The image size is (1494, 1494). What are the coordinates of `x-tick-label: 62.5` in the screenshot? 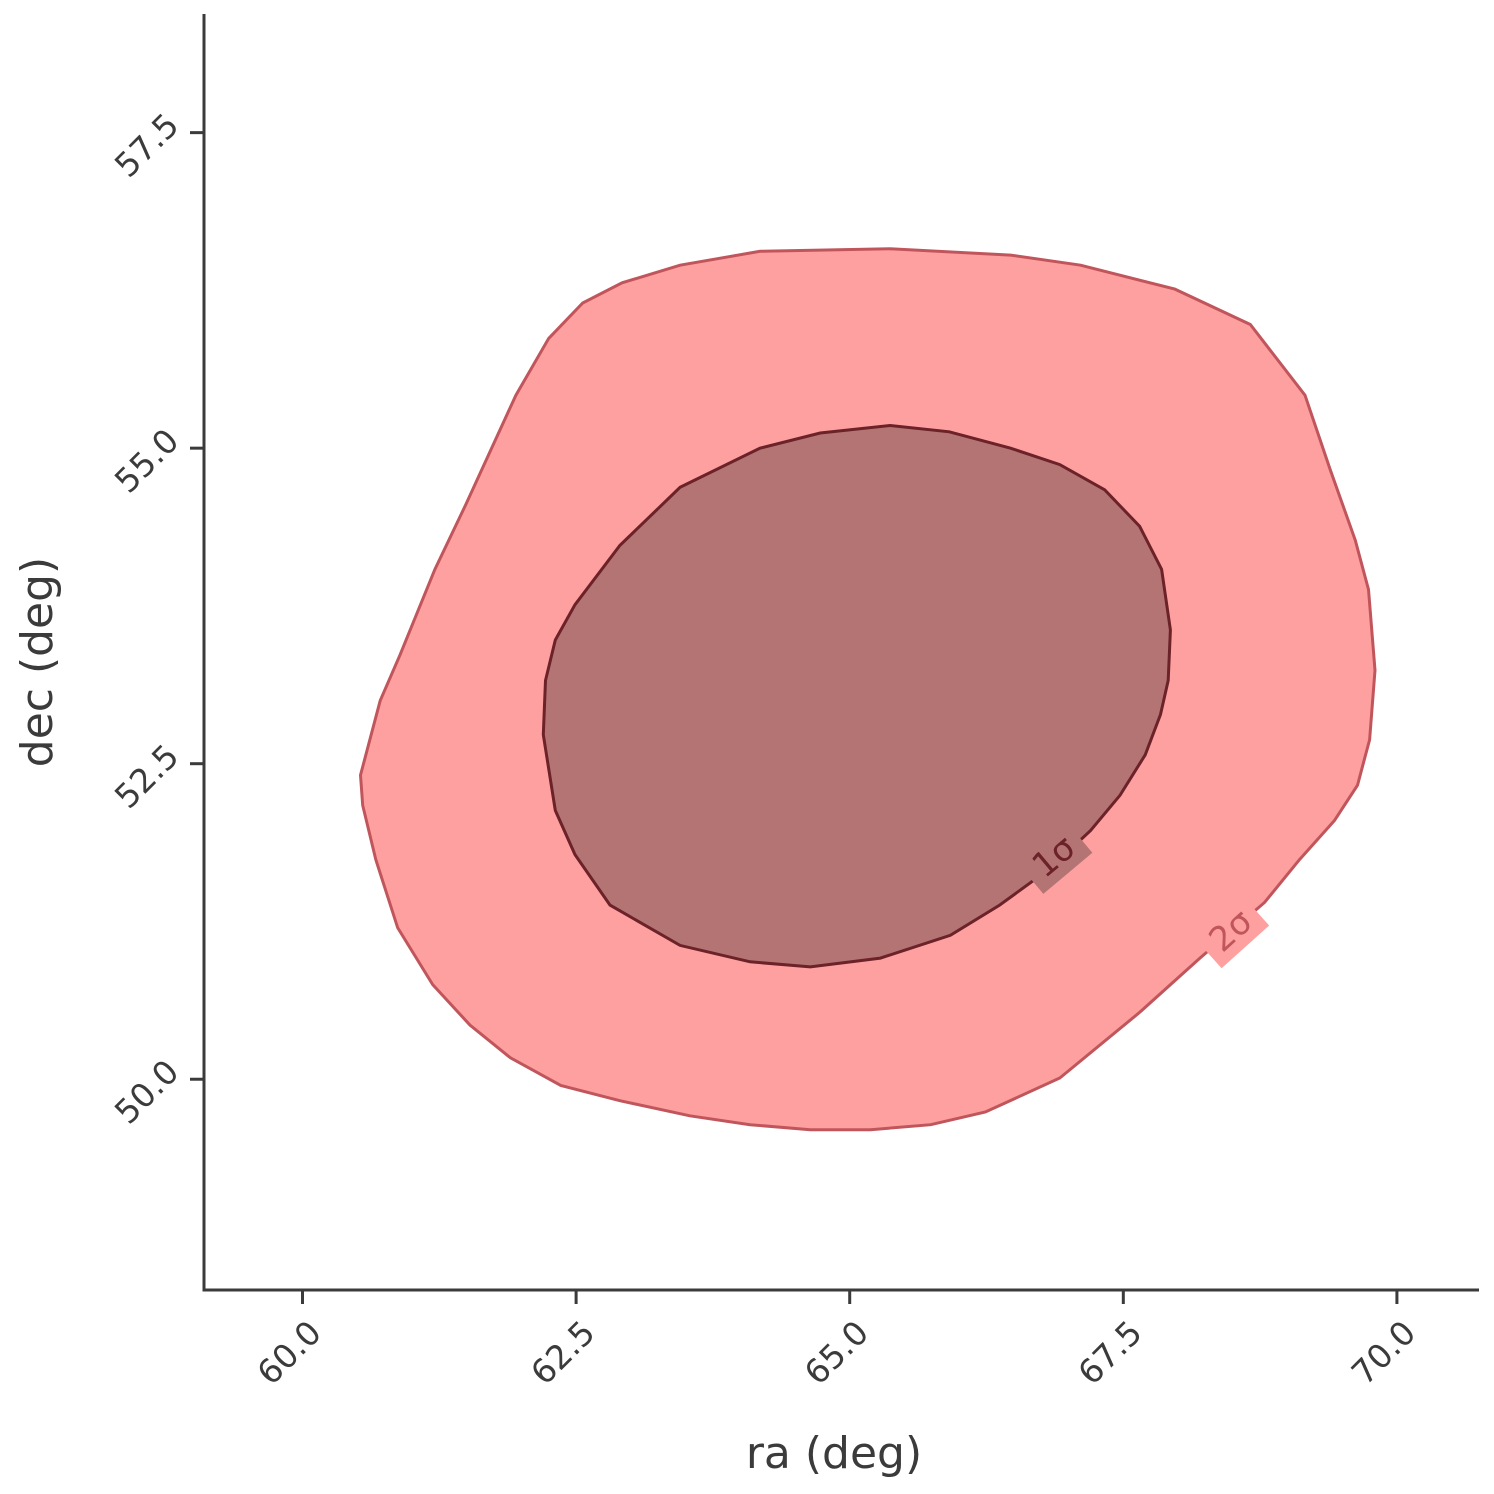 It's located at (563, 1353).